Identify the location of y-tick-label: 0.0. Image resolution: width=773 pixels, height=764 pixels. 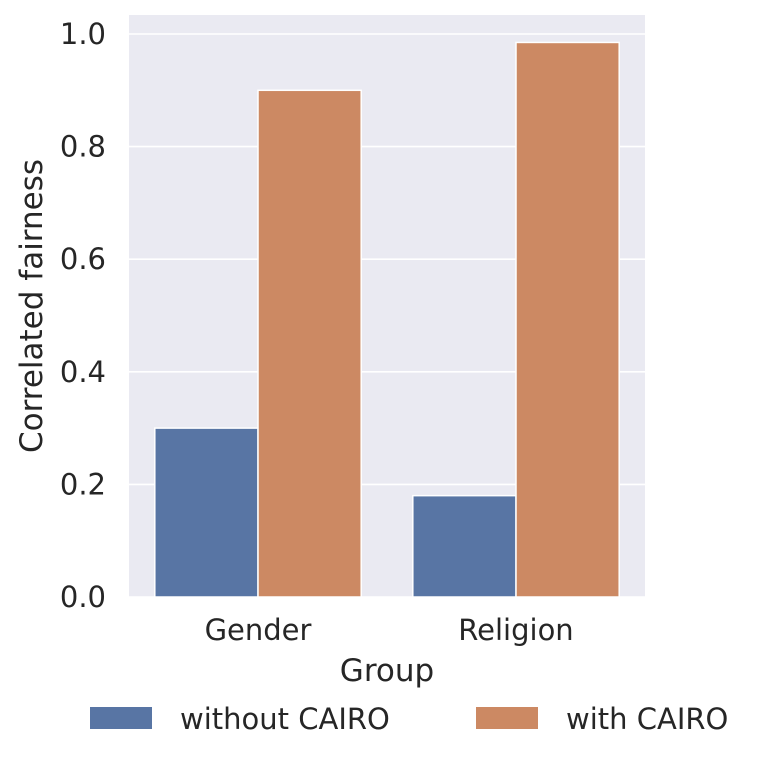
(83, 597).